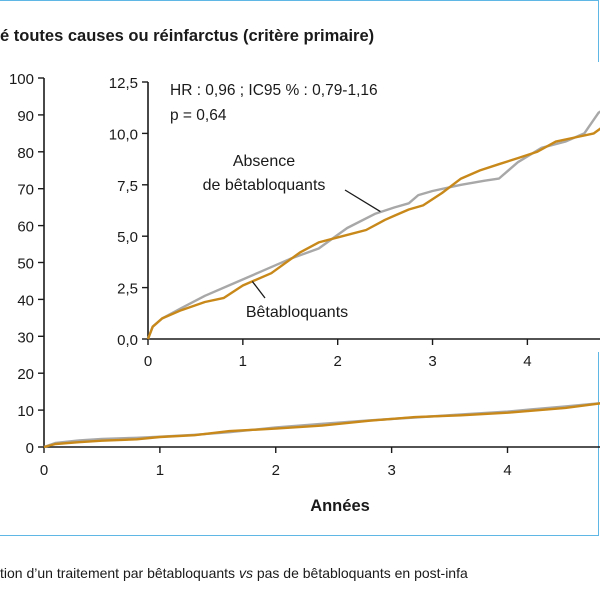 Image resolution: width=600 pixels, height=600 pixels. Describe the element at coordinates (264, 161) in the screenshot. I see `series-label-absence-line1: Absence` at that location.